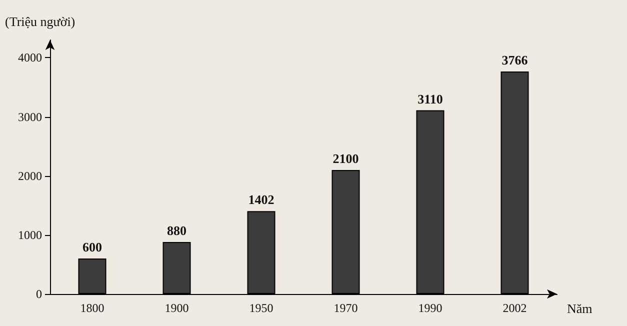 Image resolution: width=627 pixels, height=326 pixels. What do you see at coordinates (39, 294) in the screenshot?
I see `y-tick-label: 0` at bounding box center [39, 294].